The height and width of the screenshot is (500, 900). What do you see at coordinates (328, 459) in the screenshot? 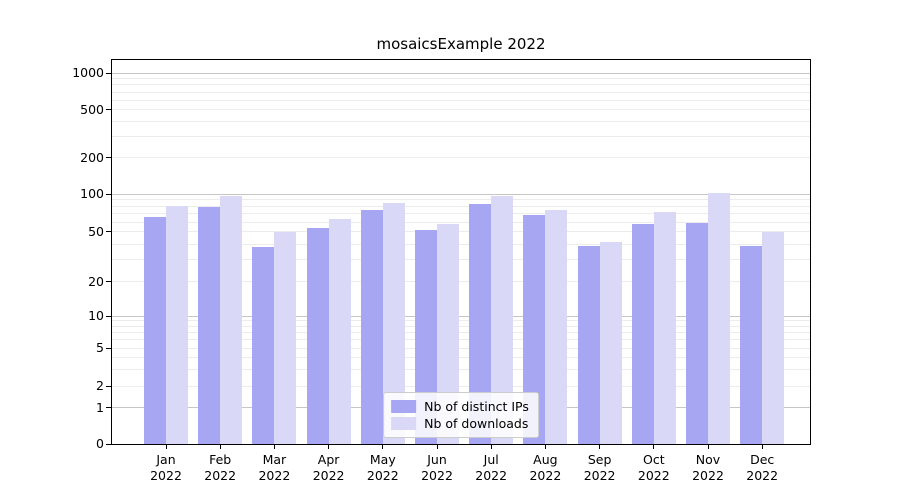
I see `x-tick-month: Apr` at bounding box center [328, 459].